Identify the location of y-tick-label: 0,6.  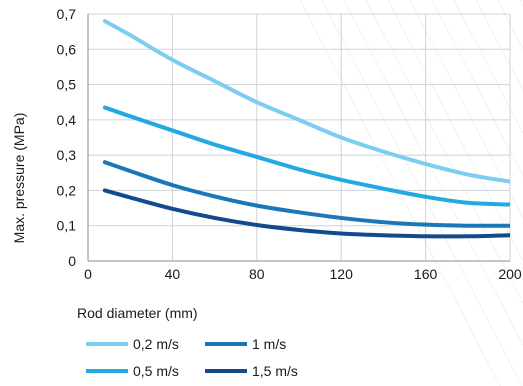
(67, 49).